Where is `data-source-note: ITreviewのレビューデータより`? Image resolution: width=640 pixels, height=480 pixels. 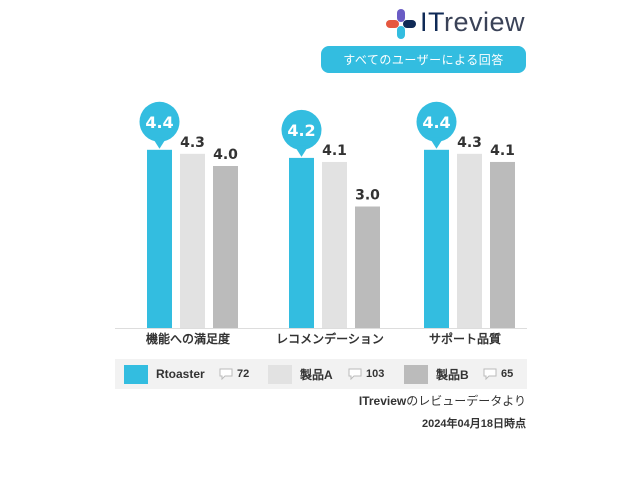 data-source-note: ITreviewのレビューデータより is located at coordinates (442, 401).